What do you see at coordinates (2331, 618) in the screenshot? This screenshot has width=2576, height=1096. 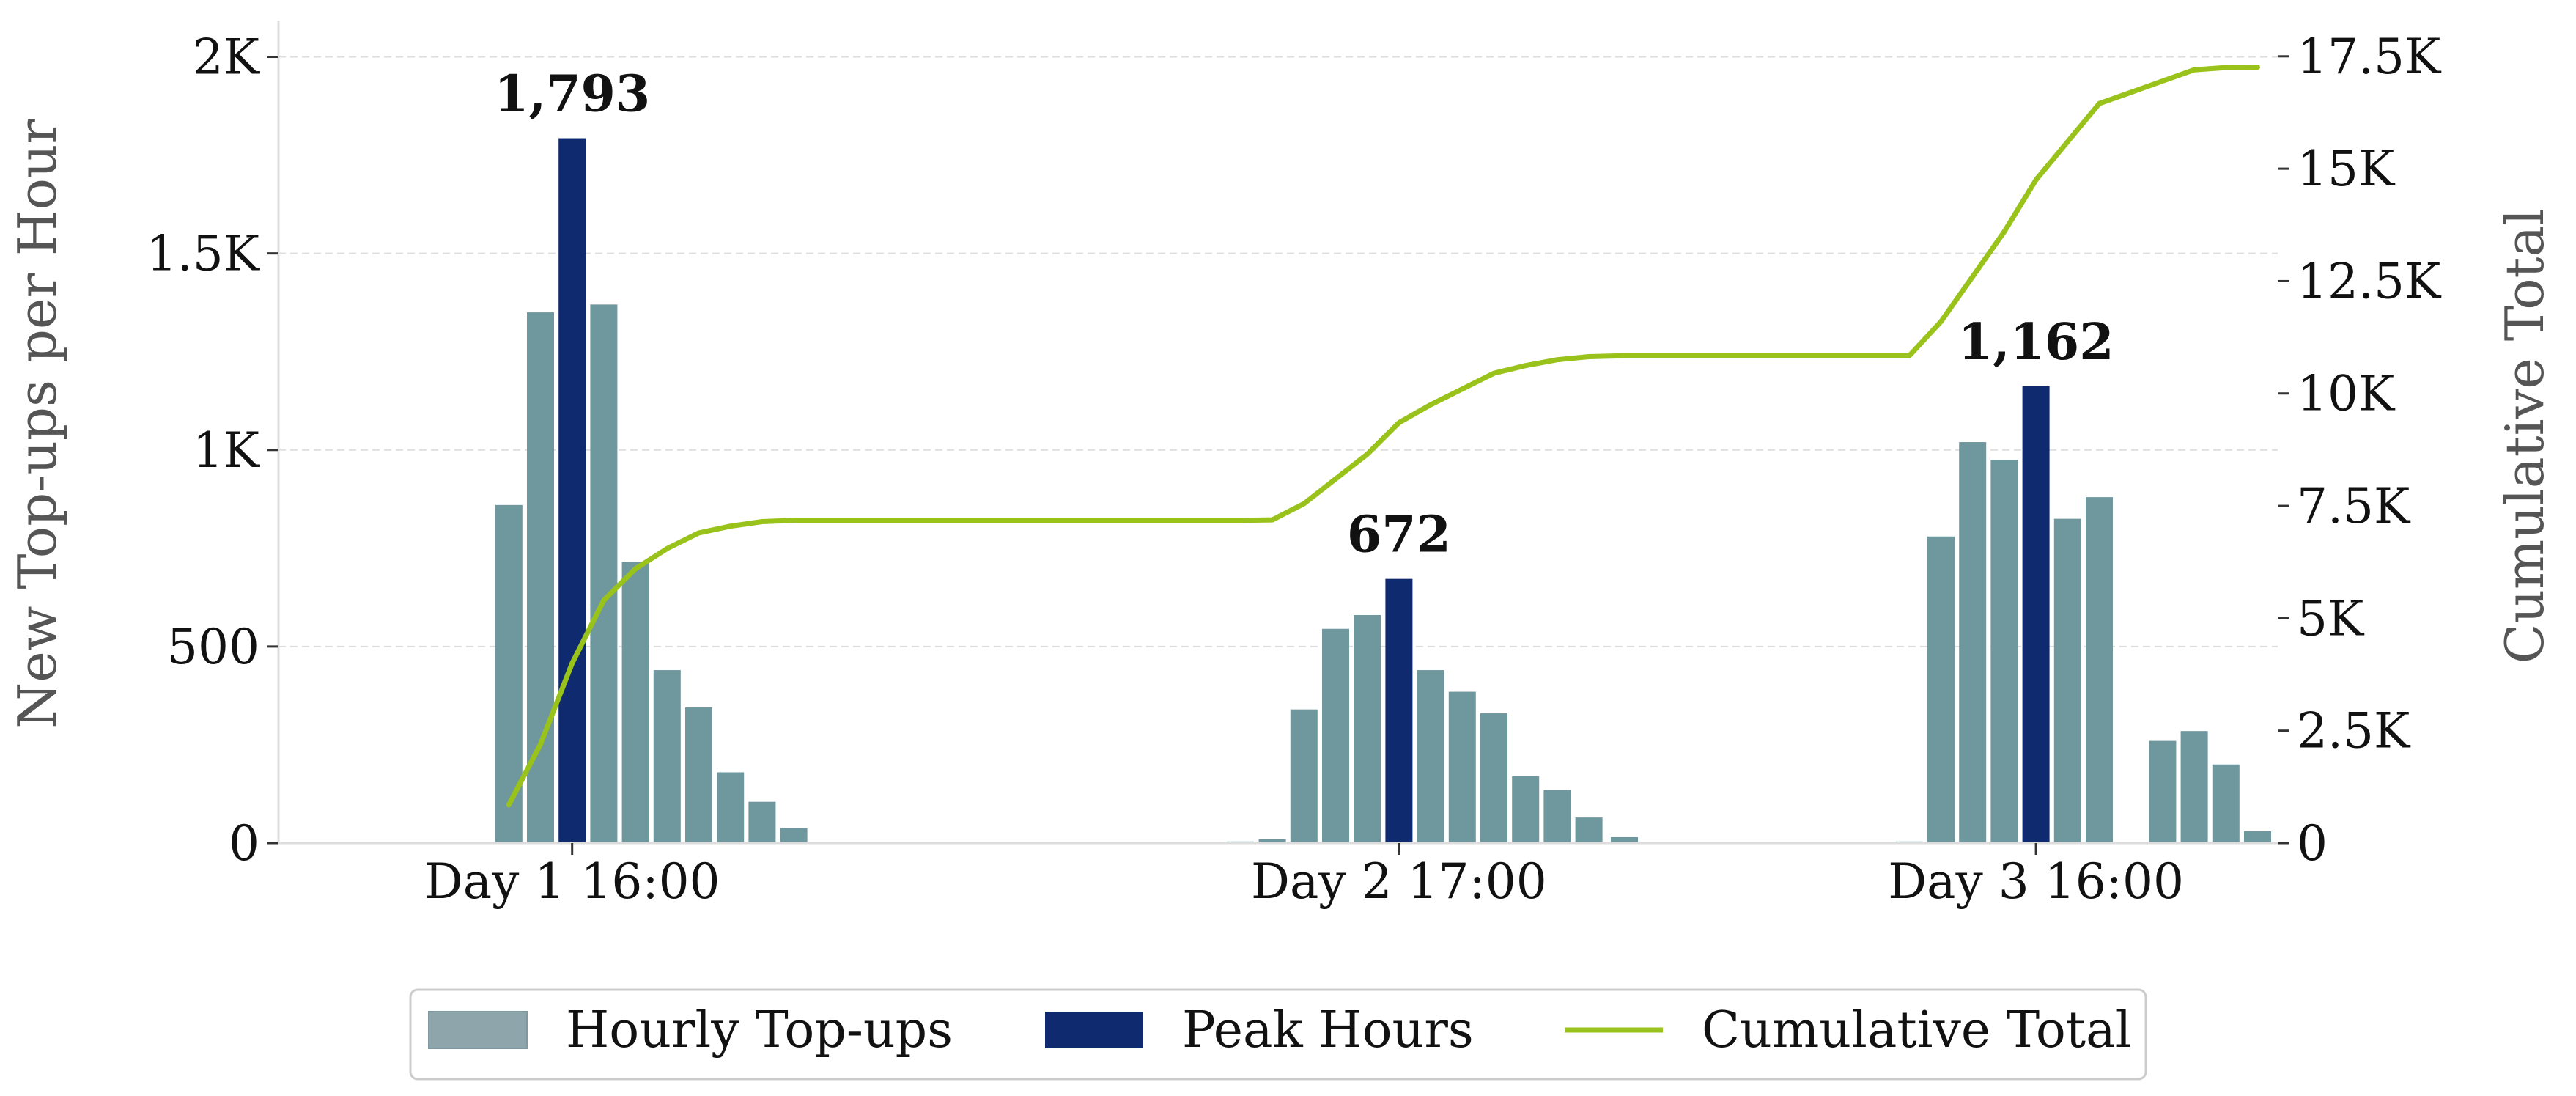 I see `right-tick-label: 5K` at bounding box center [2331, 618].